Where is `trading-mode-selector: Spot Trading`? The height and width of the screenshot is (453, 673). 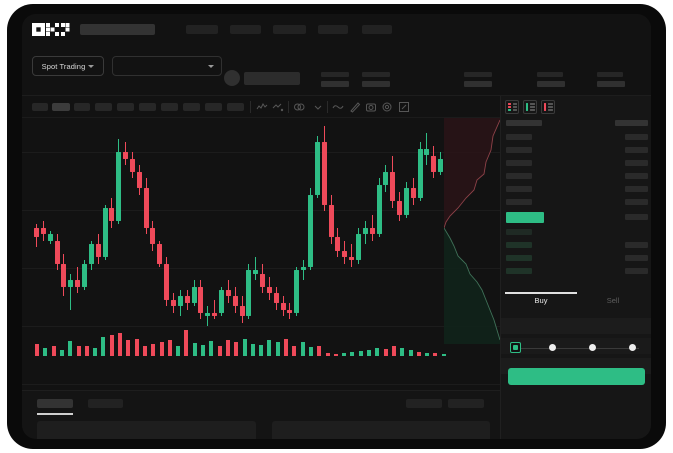
trading-mode-selector: Spot Trading is located at coordinates (68, 66).